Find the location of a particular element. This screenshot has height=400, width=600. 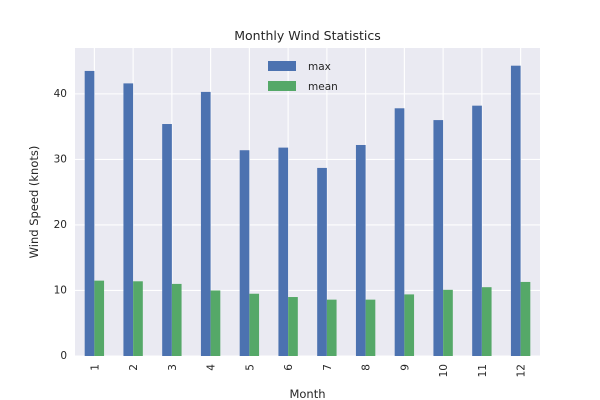

legend-label-max: max is located at coordinates (319, 67).